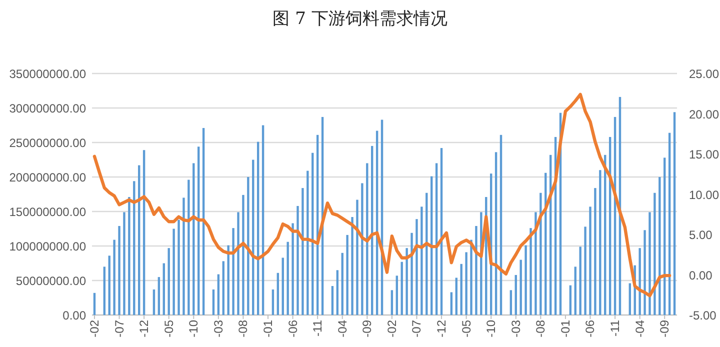 This screenshot has width=720, height=347. I want to click on y-tick-label: 100000000.00, so click(47, 247).